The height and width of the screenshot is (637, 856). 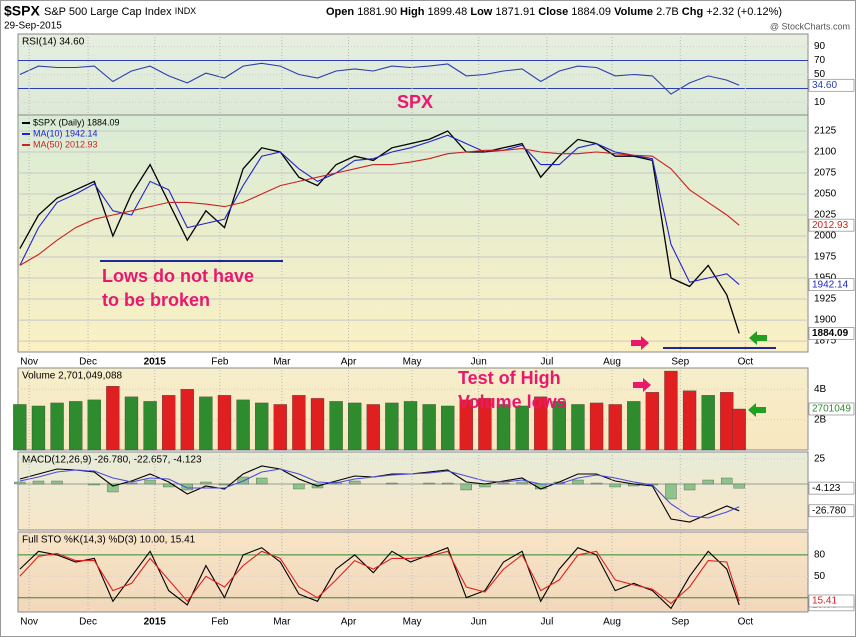 I want to click on x-tick-label: Feb, so click(x=220, y=622).